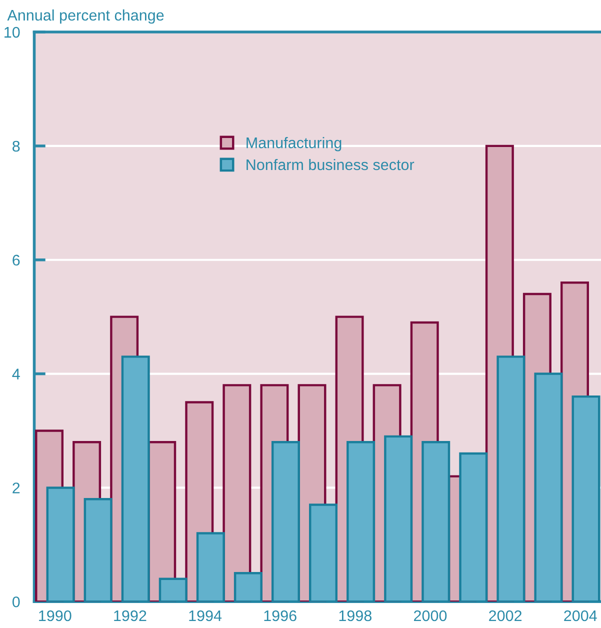  I want to click on x-tick-label: 2004, so click(580, 616).